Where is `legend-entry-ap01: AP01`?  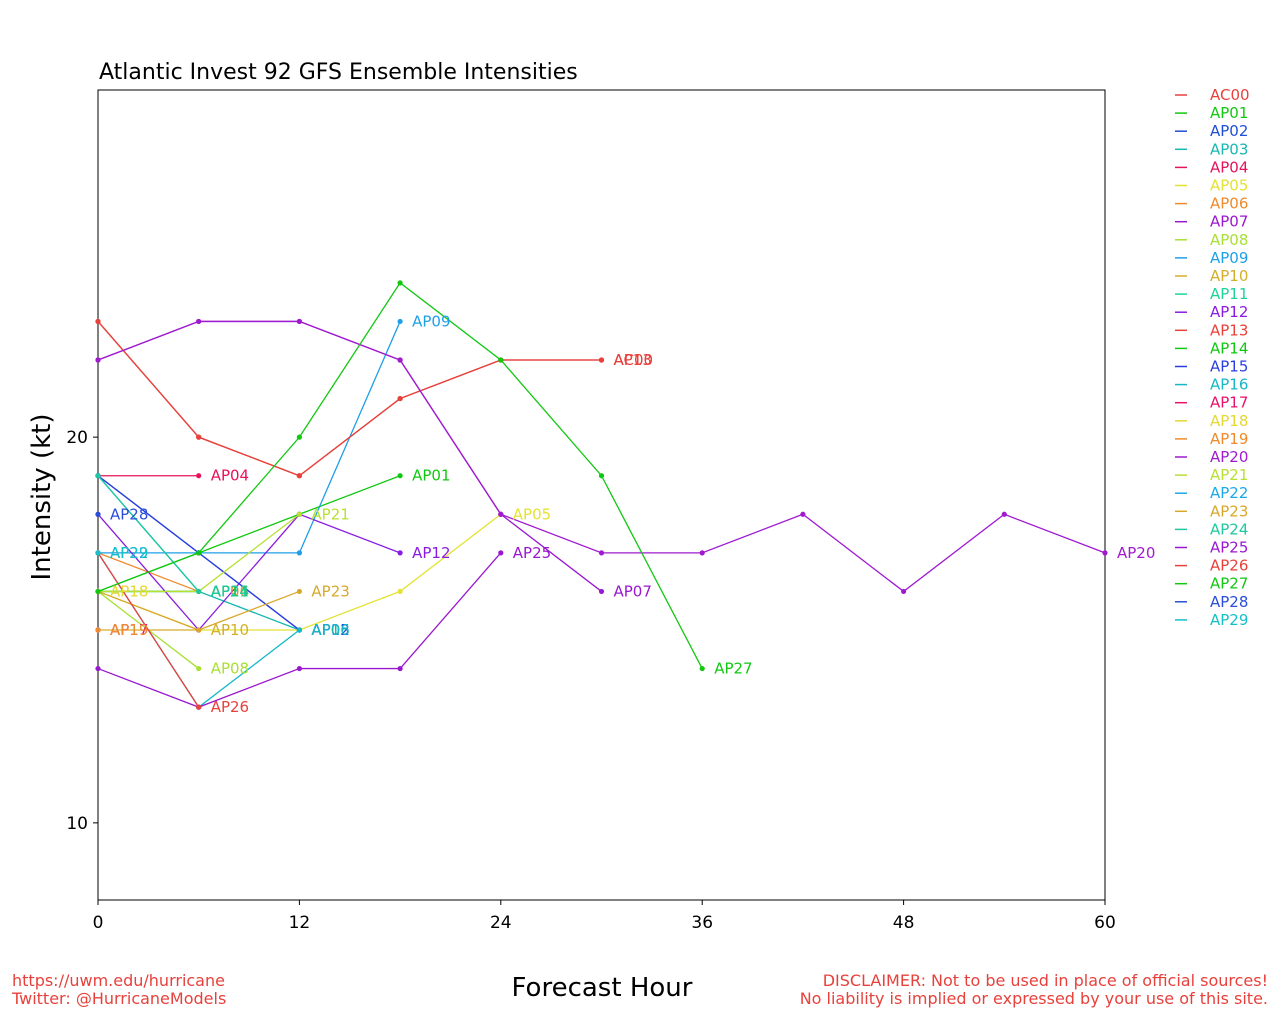
legend-entry-ap01: AP01 is located at coordinates (1229, 113).